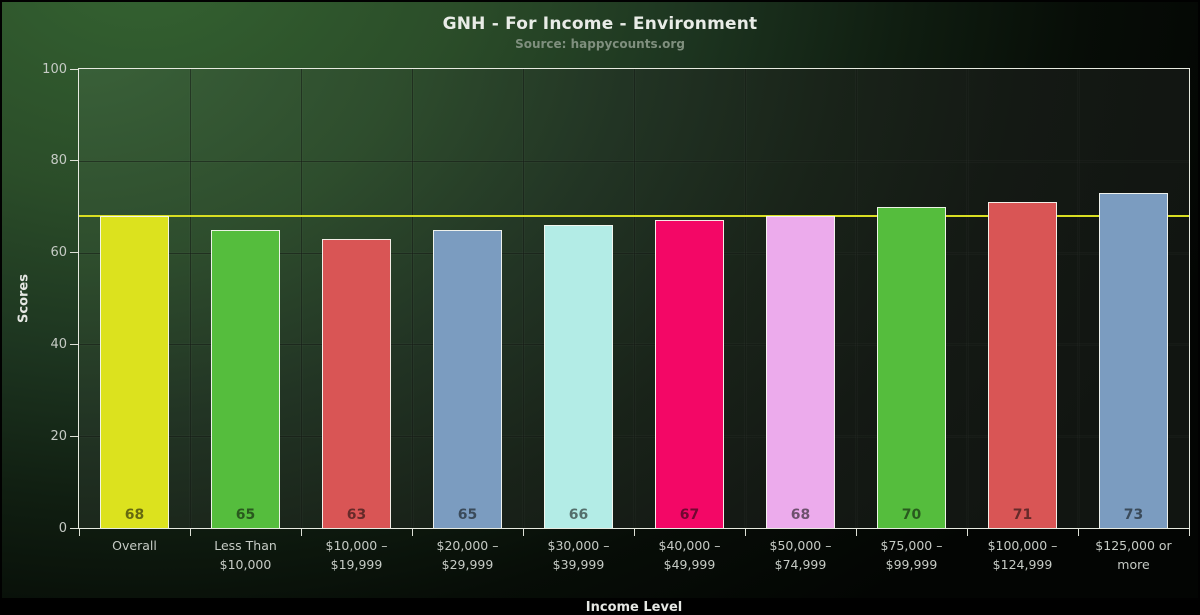  What do you see at coordinates (58, 344) in the screenshot?
I see `y-tick-label-40: 40` at bounding box center [58, 344].